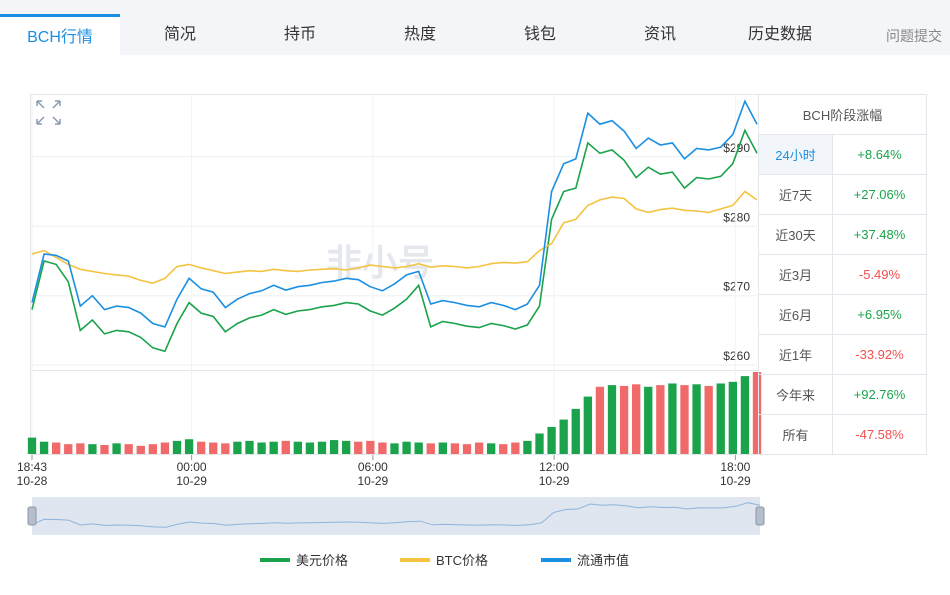  What do you see at coordinates (735, 474) in the screenshot?
I see `x-tick-label: 18:00 10-29` at bounding box center [735, 474].